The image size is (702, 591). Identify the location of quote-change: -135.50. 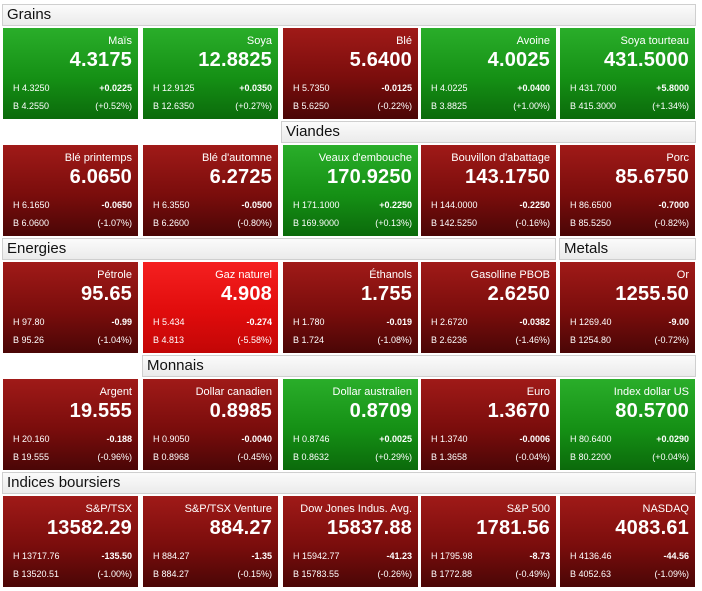
(116, 556).